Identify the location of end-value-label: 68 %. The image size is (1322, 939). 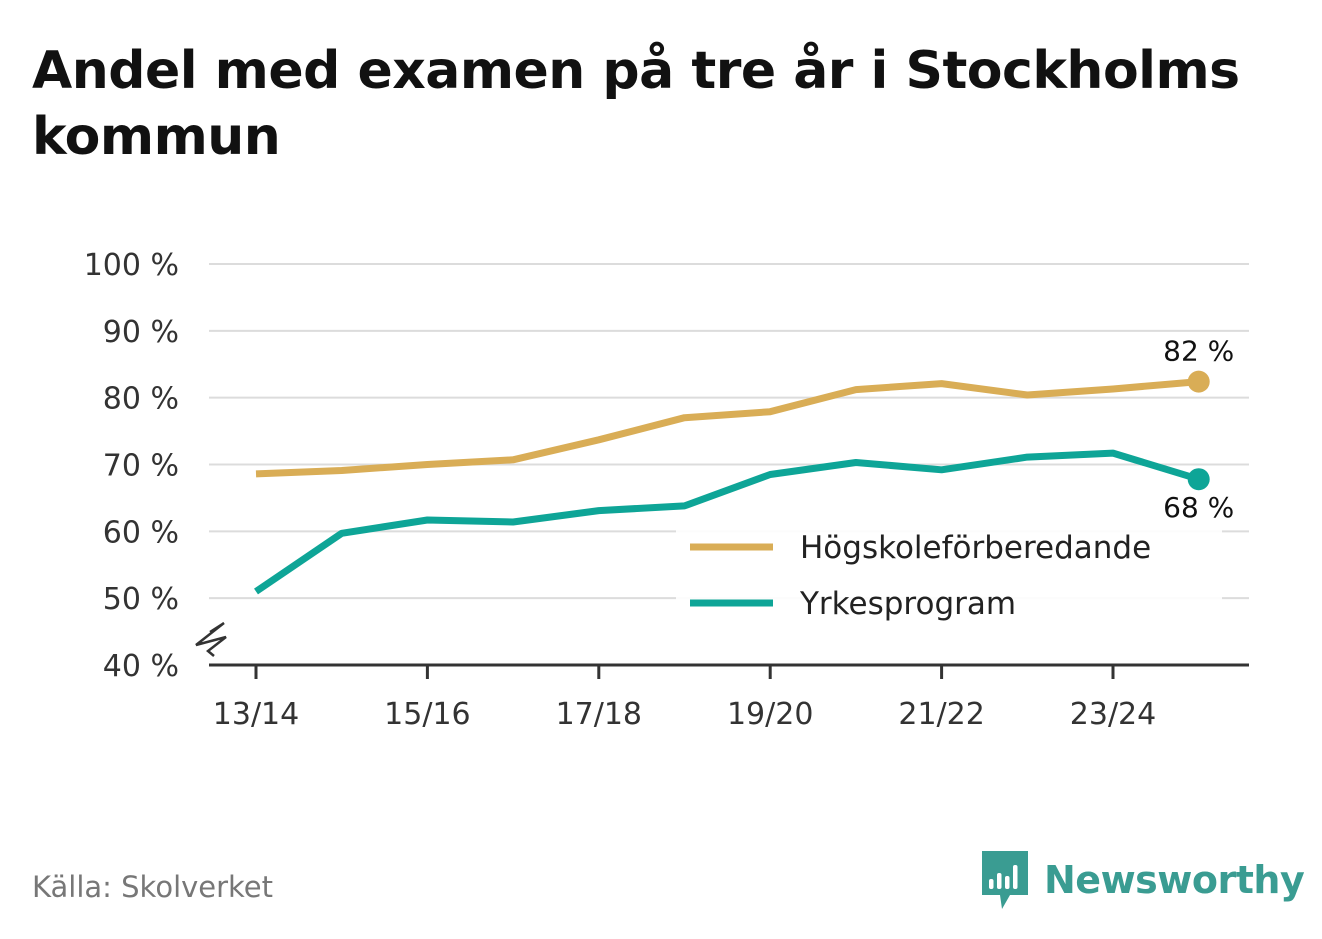
(1198, 507).